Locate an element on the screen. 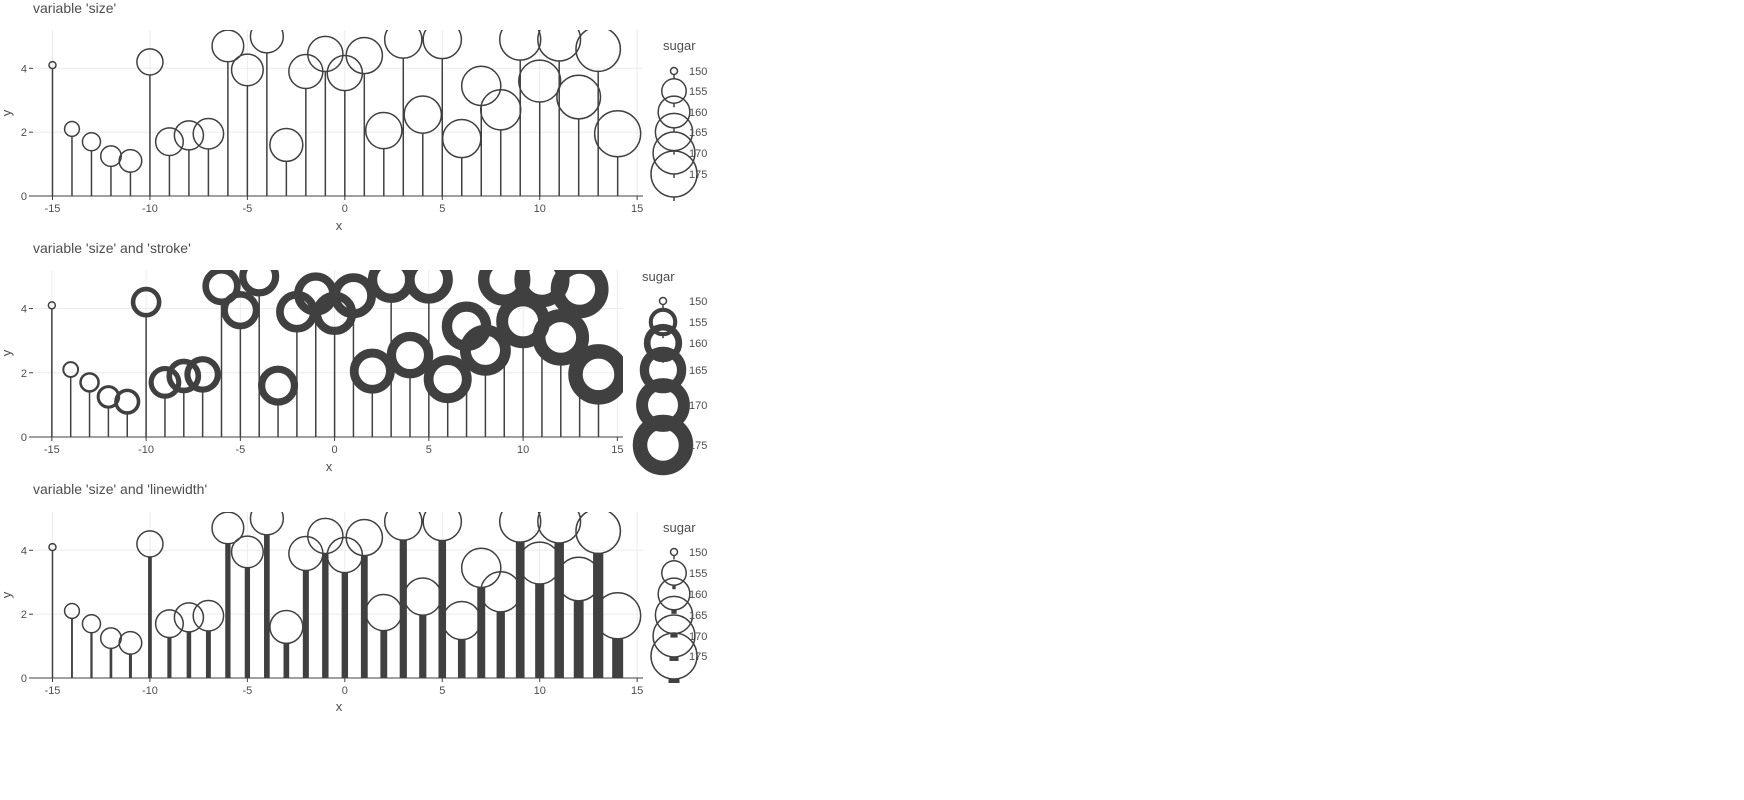  legend-entry-label: 155 is located at coordinates (698, 323).